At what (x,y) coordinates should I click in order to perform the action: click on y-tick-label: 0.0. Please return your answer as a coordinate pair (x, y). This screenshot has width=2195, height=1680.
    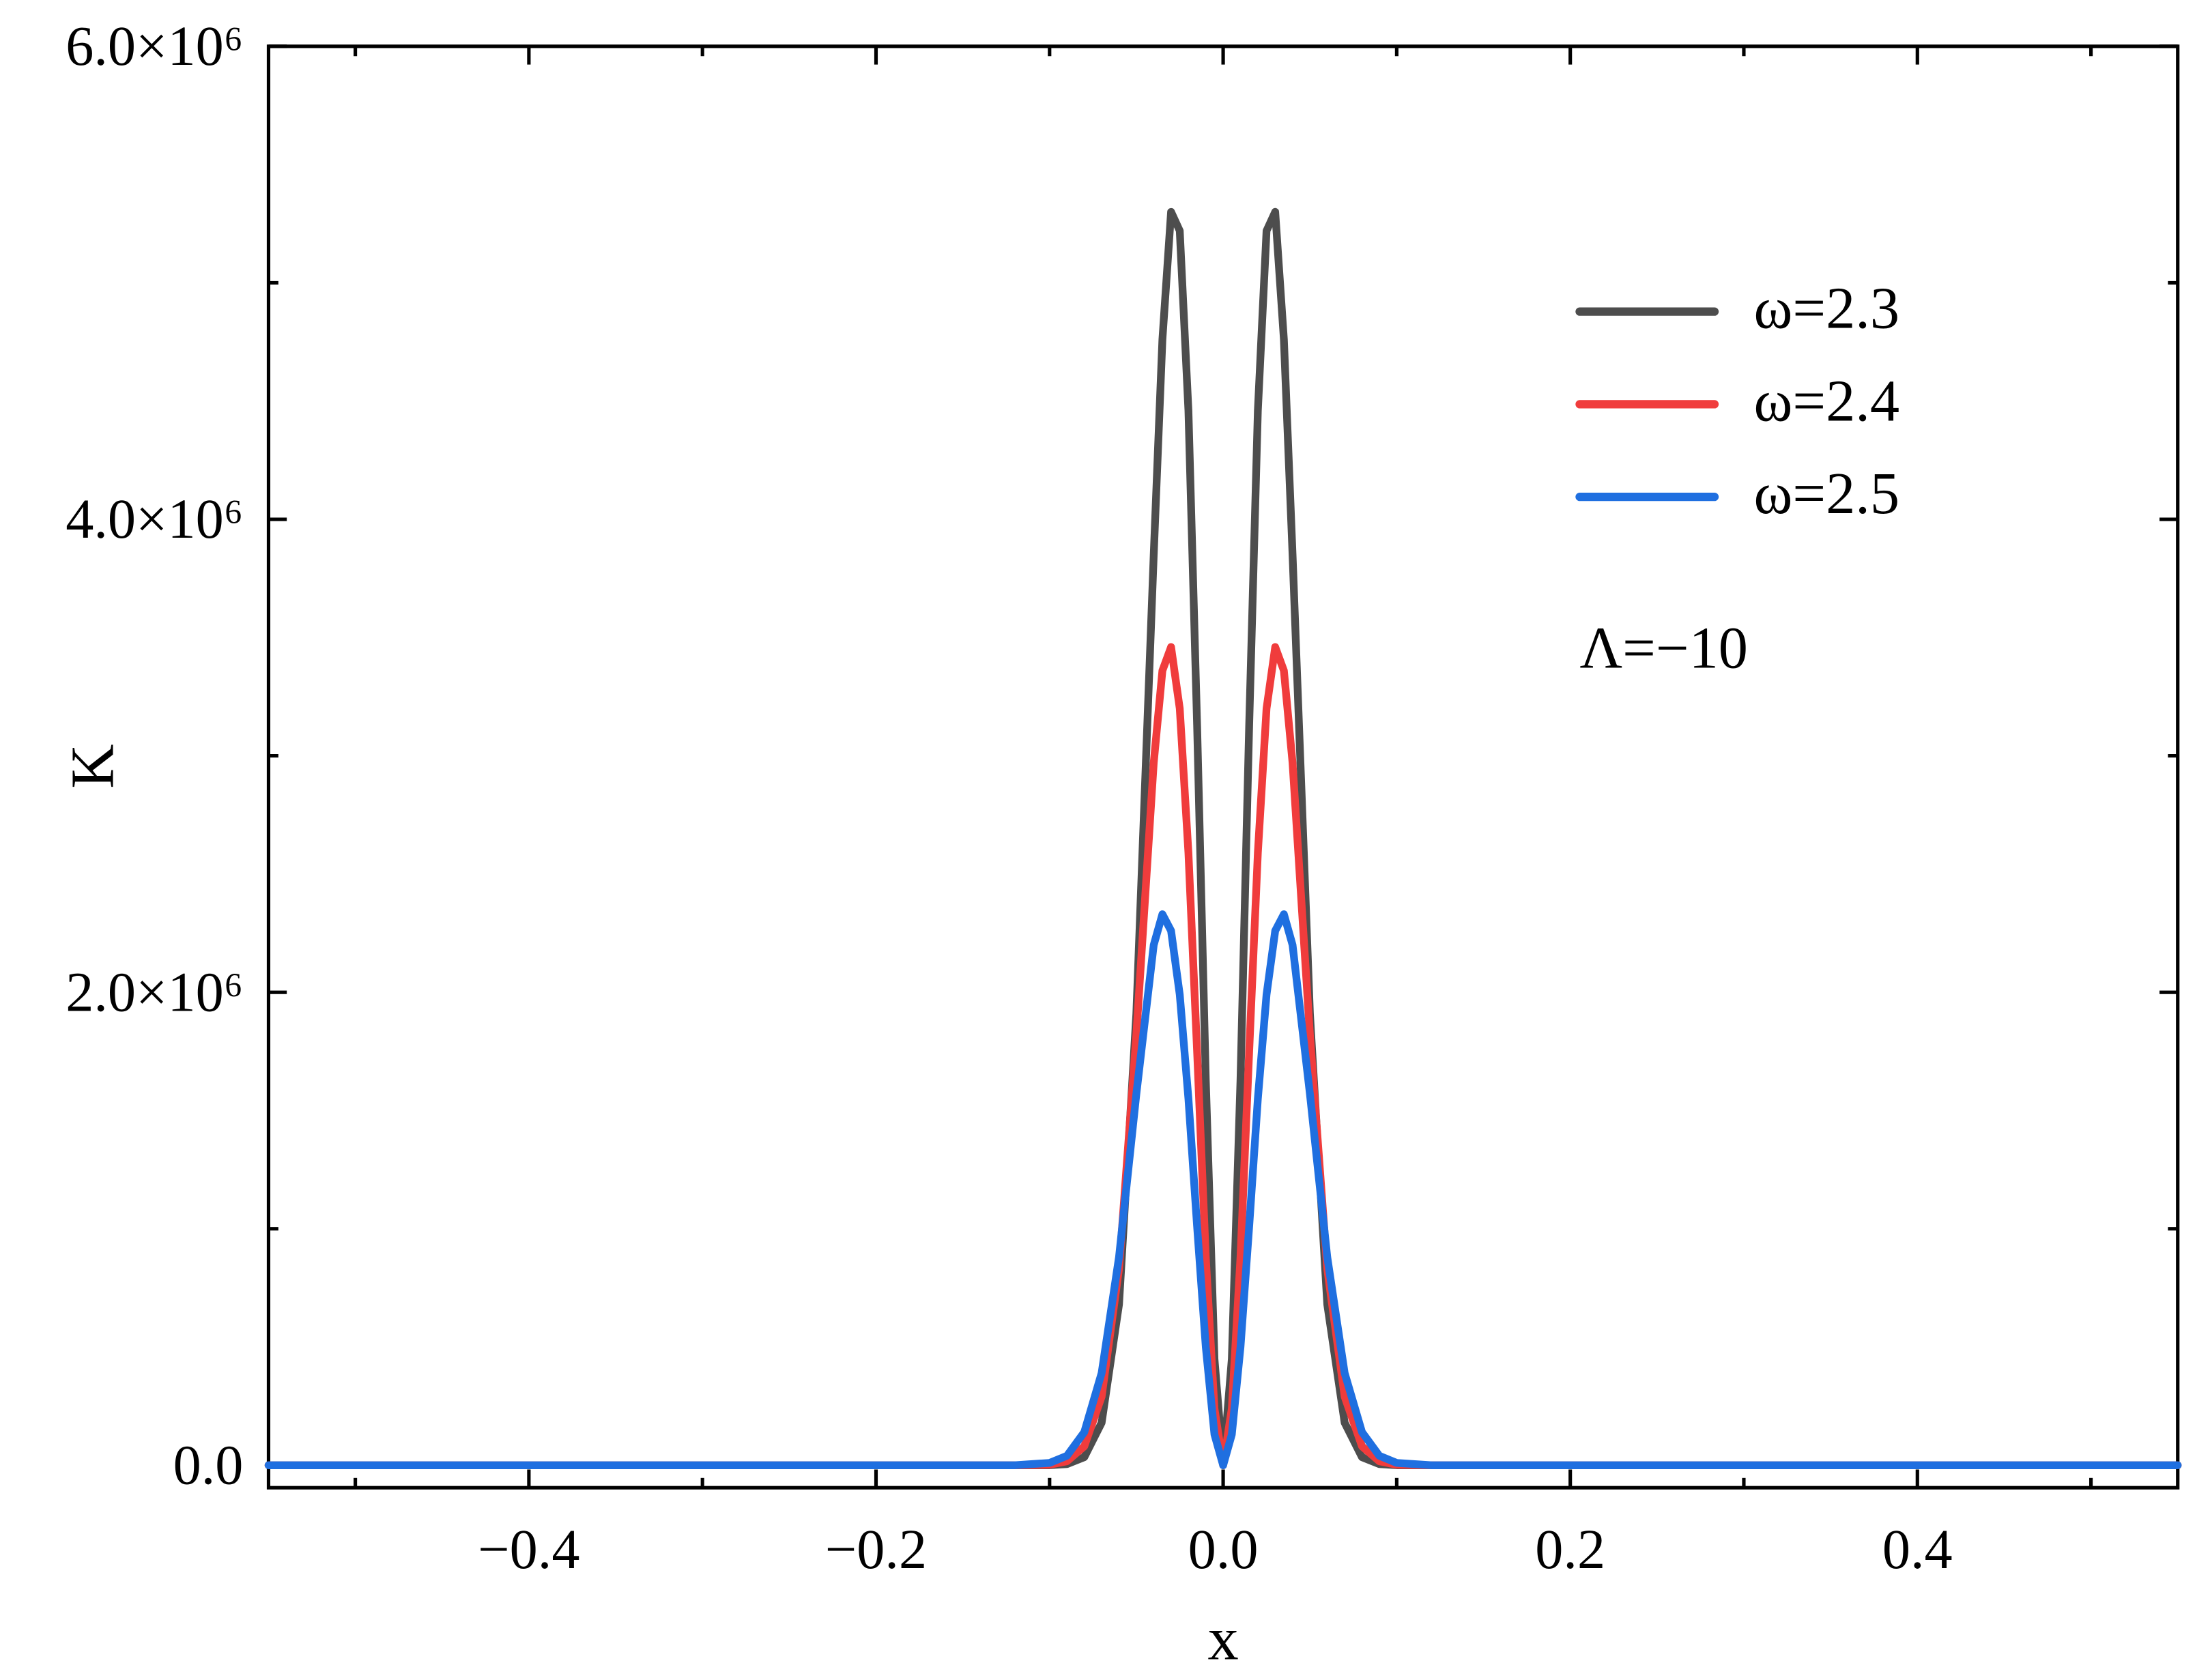
    Looking at the image, I should click on (208, 1465).